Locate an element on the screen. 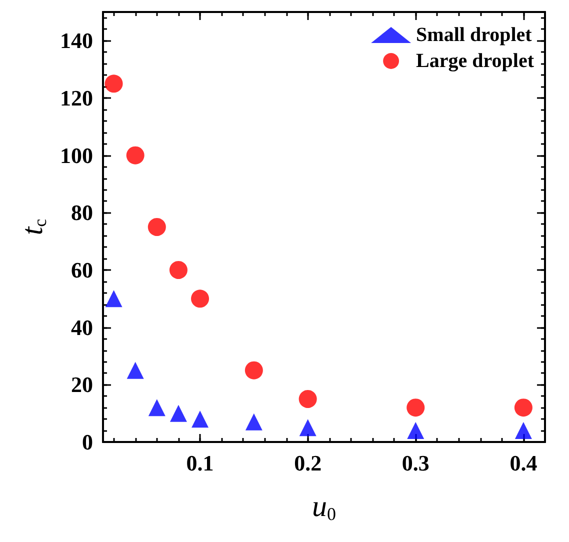 The image size is (569, 542). y-tick-label: 80 is located at coordinates (82, 213).